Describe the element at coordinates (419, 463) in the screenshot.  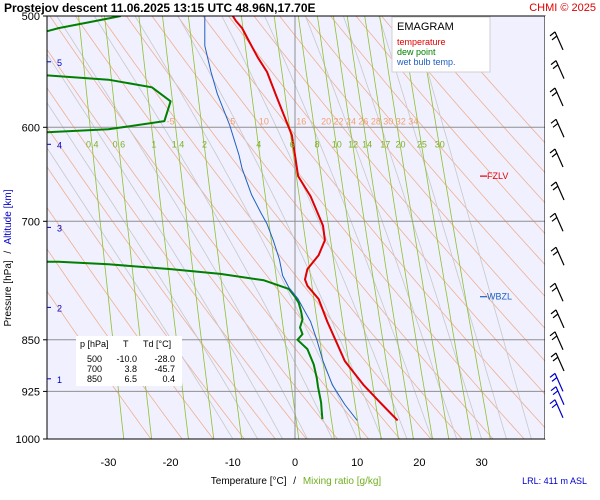
I see `x-tick-label: 20` at that location.